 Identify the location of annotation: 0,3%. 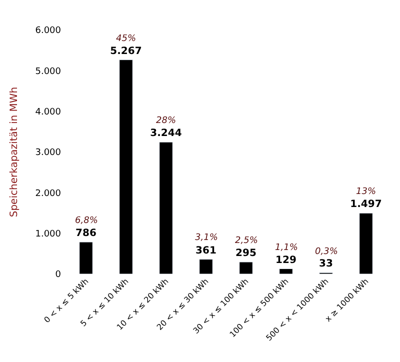
(326, 252).